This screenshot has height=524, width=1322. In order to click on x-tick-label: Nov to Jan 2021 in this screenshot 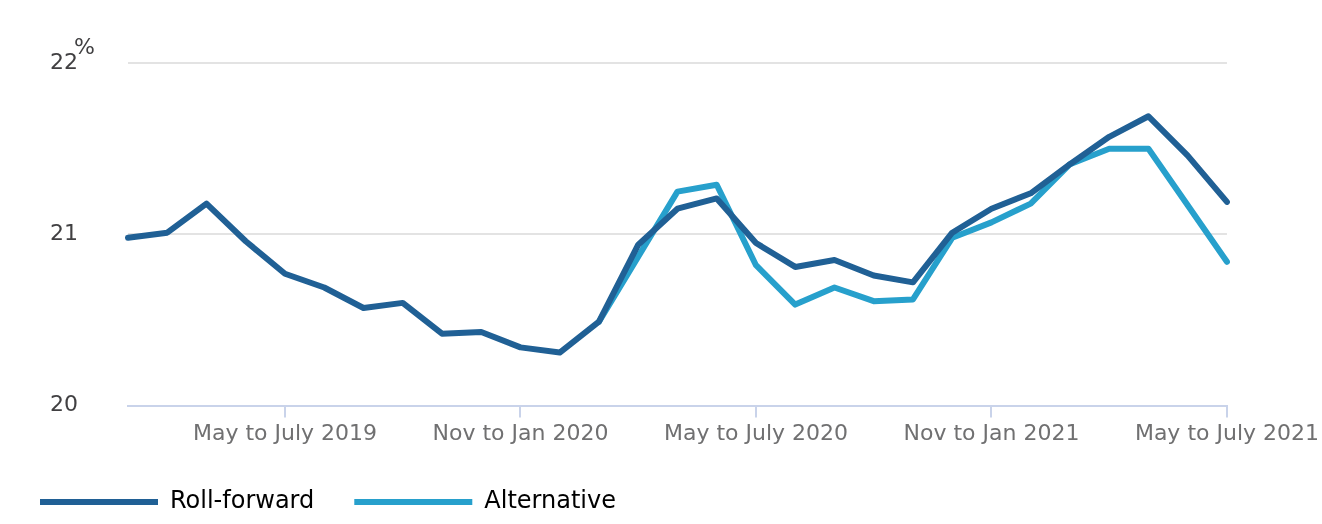, I will do `click(991, 432)`.